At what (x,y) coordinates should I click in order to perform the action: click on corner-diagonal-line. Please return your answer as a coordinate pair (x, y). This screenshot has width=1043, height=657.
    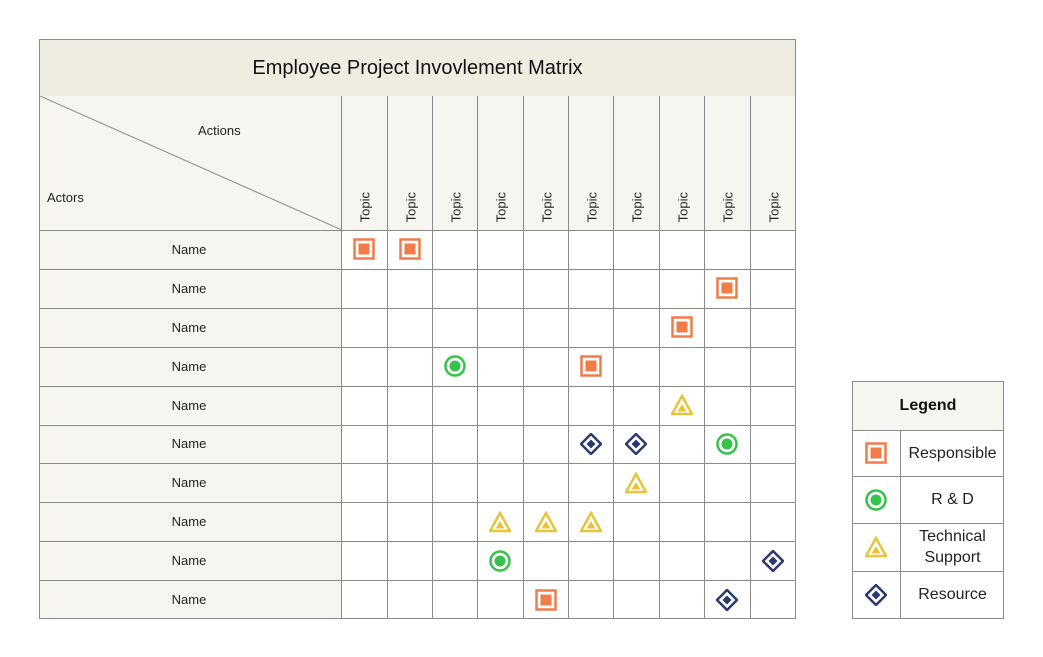
    Looking at the image, I should click on (191, 163).